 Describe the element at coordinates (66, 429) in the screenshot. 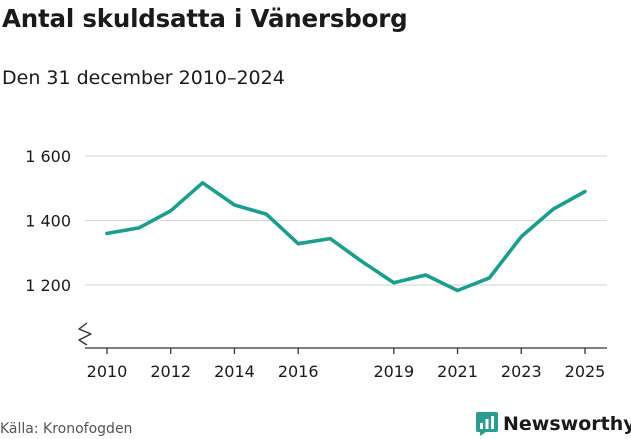

I see `source-note: Källa: Kronofogden` at that location.